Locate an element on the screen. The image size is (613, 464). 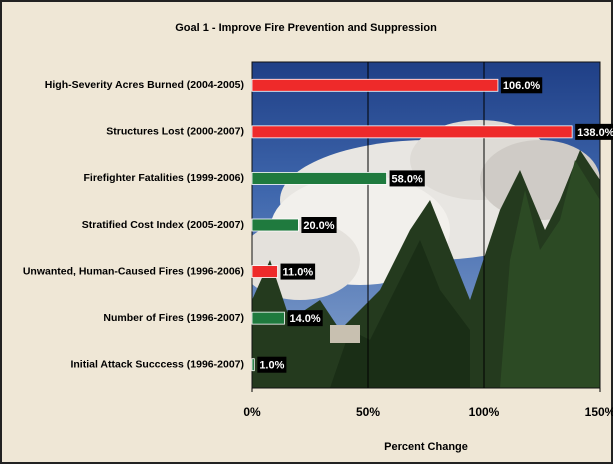
category-label: High-Severity Acres Burned (2004-2005) is located at coordinates (144, 85).